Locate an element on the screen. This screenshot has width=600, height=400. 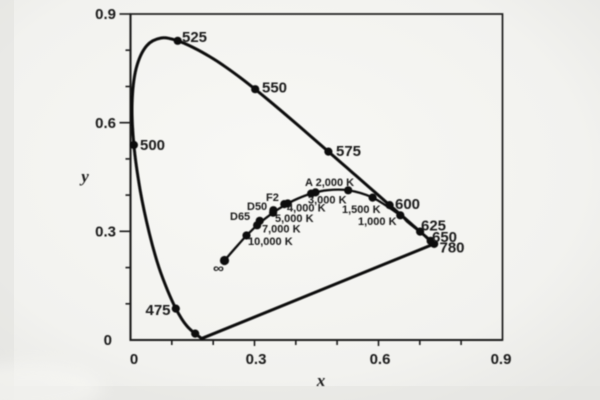
svg-text: 3,000 K is located at coordinates (327, 201).